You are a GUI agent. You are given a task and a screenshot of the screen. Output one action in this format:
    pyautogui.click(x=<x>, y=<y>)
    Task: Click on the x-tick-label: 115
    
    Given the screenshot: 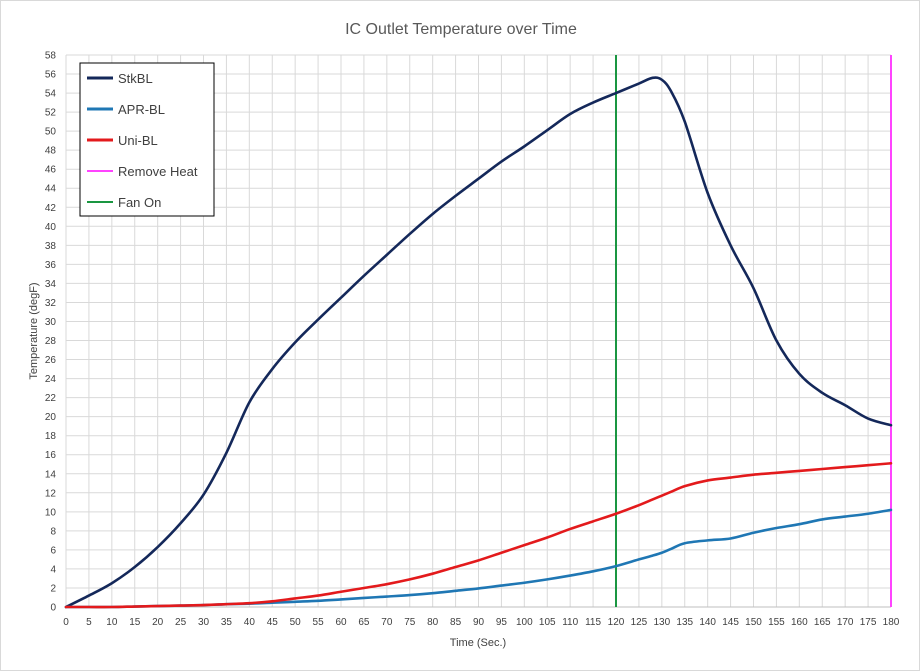 What is the action you would take?
    pyautogui.click(x=593, y=622)
    